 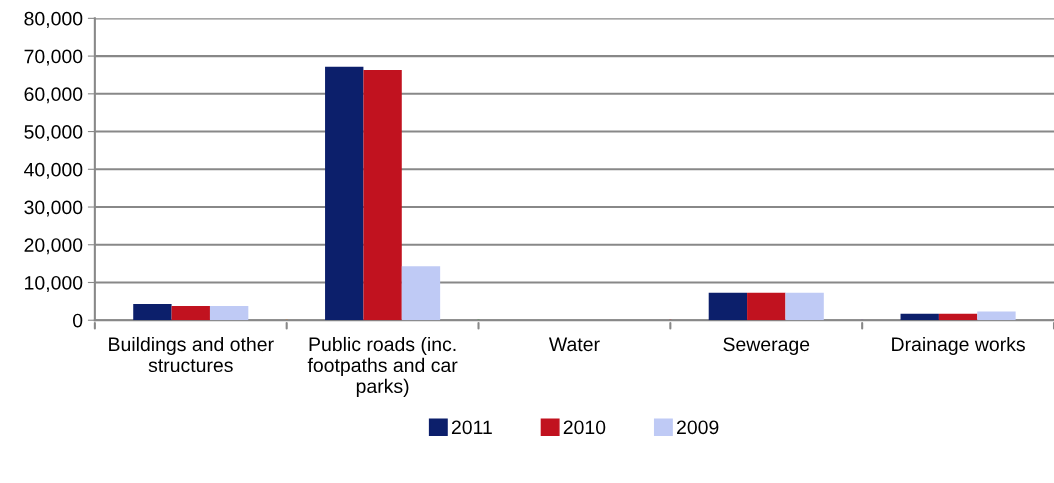 What do you see at coordinates (958, 346) in the screenshot?
I see `x-tick-label: Drainage works` at bounding box center [958, 346].